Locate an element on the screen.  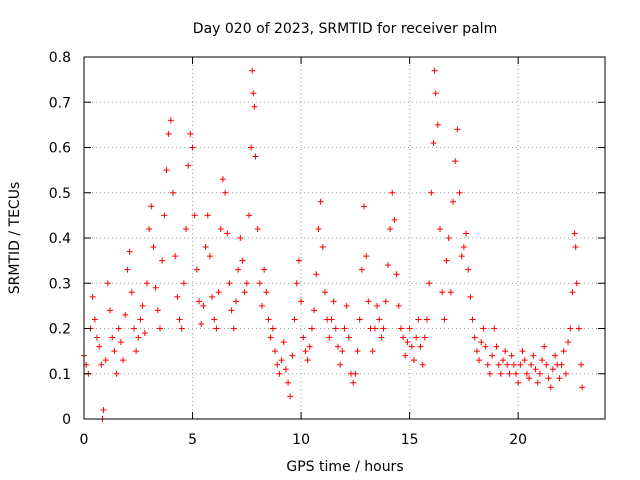
y-tick-label: 0.1 is located at coordinates (60, 375).